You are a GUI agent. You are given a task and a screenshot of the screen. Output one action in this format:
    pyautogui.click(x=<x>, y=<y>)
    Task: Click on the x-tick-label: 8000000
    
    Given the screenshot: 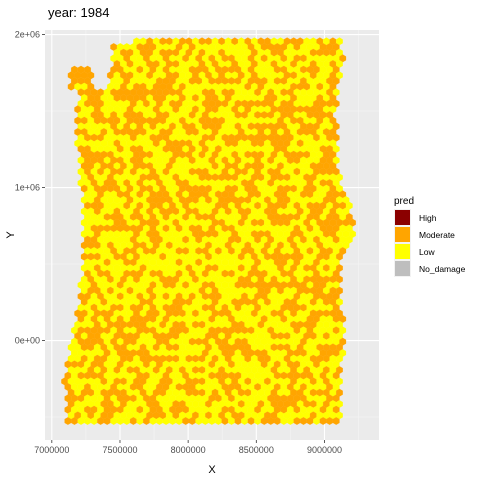 What is the action you would take?
    pyautogui.click(x=188, y=450)
    